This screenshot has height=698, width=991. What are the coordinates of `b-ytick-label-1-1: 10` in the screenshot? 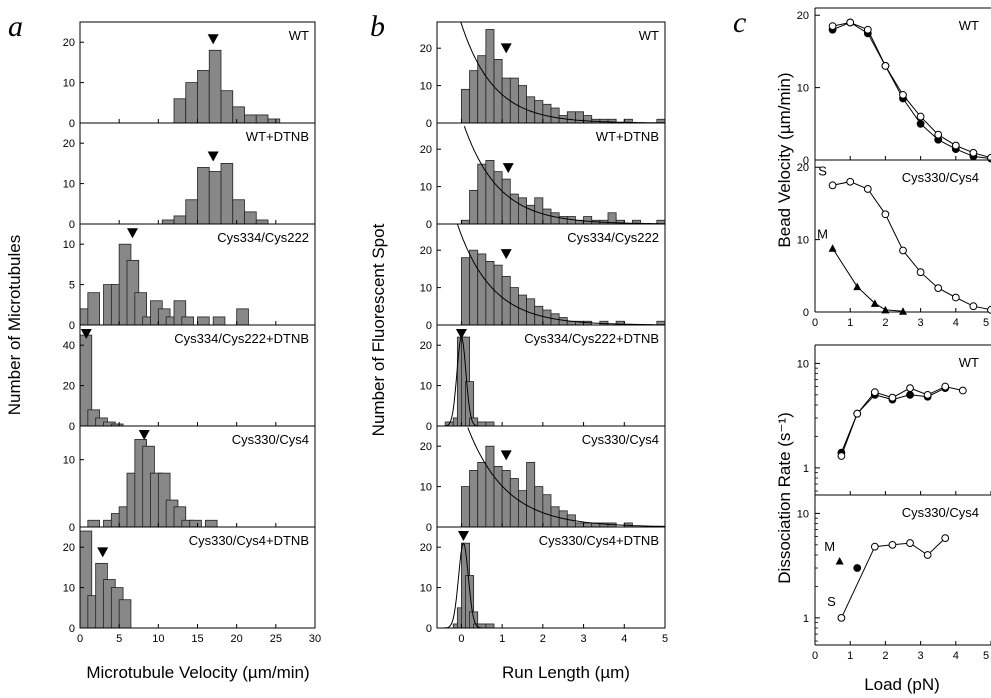 It's located at (426, 188).